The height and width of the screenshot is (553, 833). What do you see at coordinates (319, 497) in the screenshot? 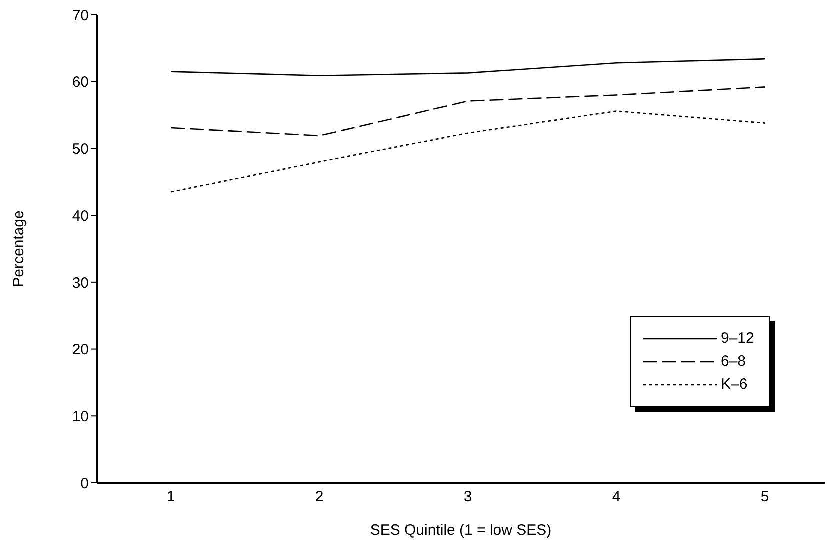
I see `x-tick-label: 2` at bounding box center [319, 497].